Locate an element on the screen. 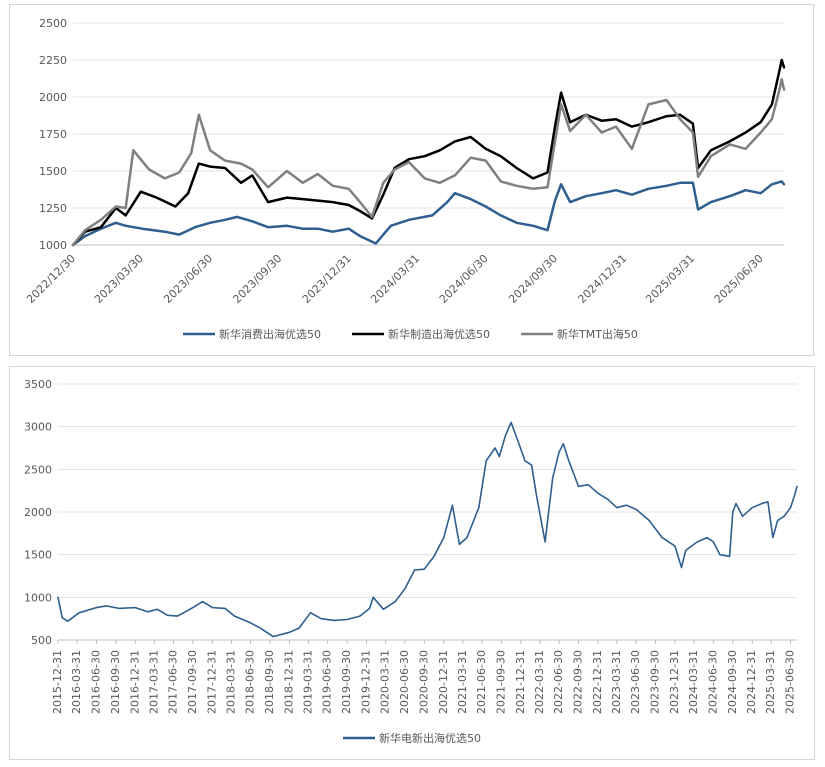  x-tick-label: 2019-12-31 is located at coordinates (365, 682).